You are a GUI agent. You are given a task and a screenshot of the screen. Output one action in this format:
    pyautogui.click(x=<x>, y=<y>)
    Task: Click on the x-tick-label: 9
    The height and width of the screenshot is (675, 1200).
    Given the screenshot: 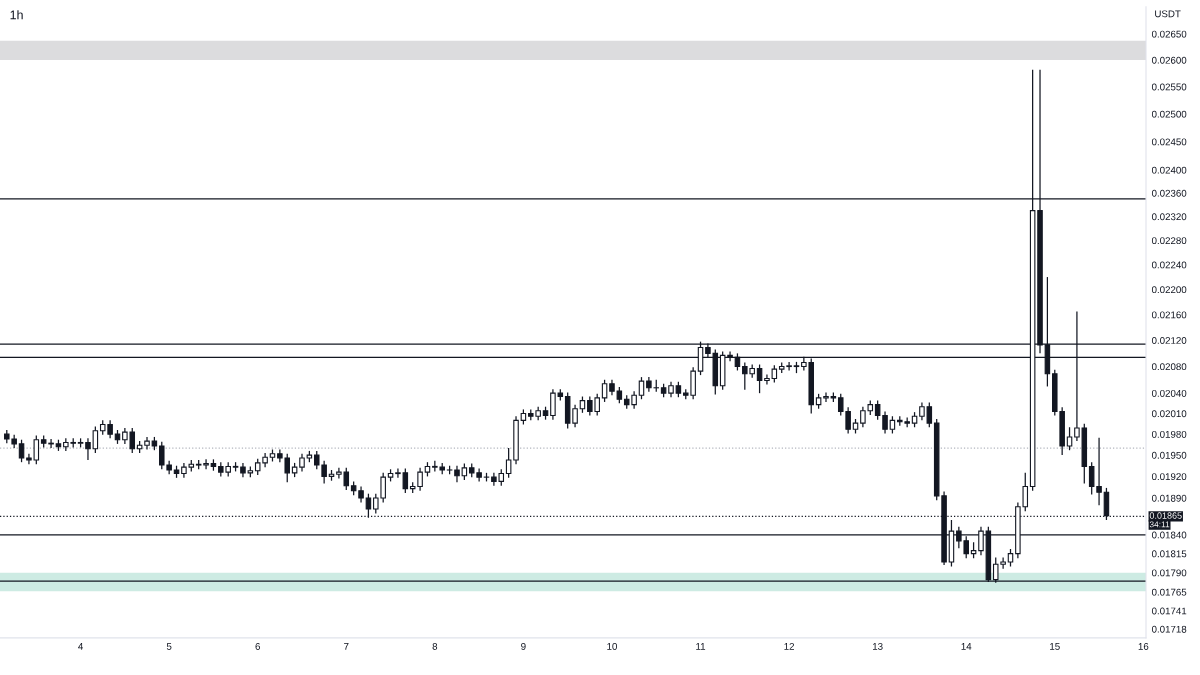 What is the action you would take?
    pyautogui.click(x=523, y=646)
    